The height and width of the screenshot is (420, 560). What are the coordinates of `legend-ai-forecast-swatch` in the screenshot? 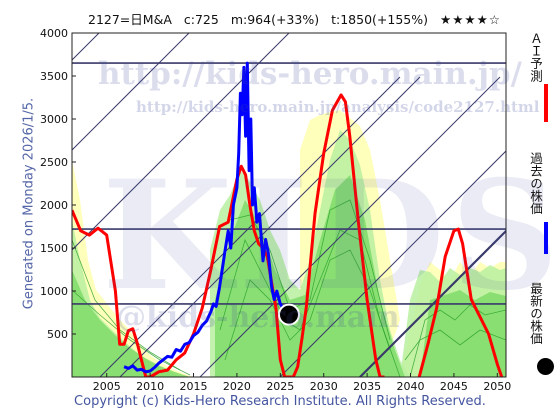 It's located at (546, 103).